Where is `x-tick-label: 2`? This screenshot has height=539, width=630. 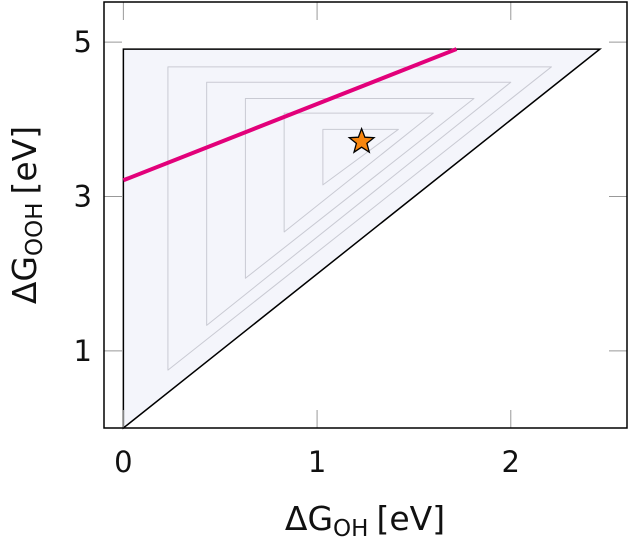 x-tick-label: 2 is located at coordinates (511, 462).